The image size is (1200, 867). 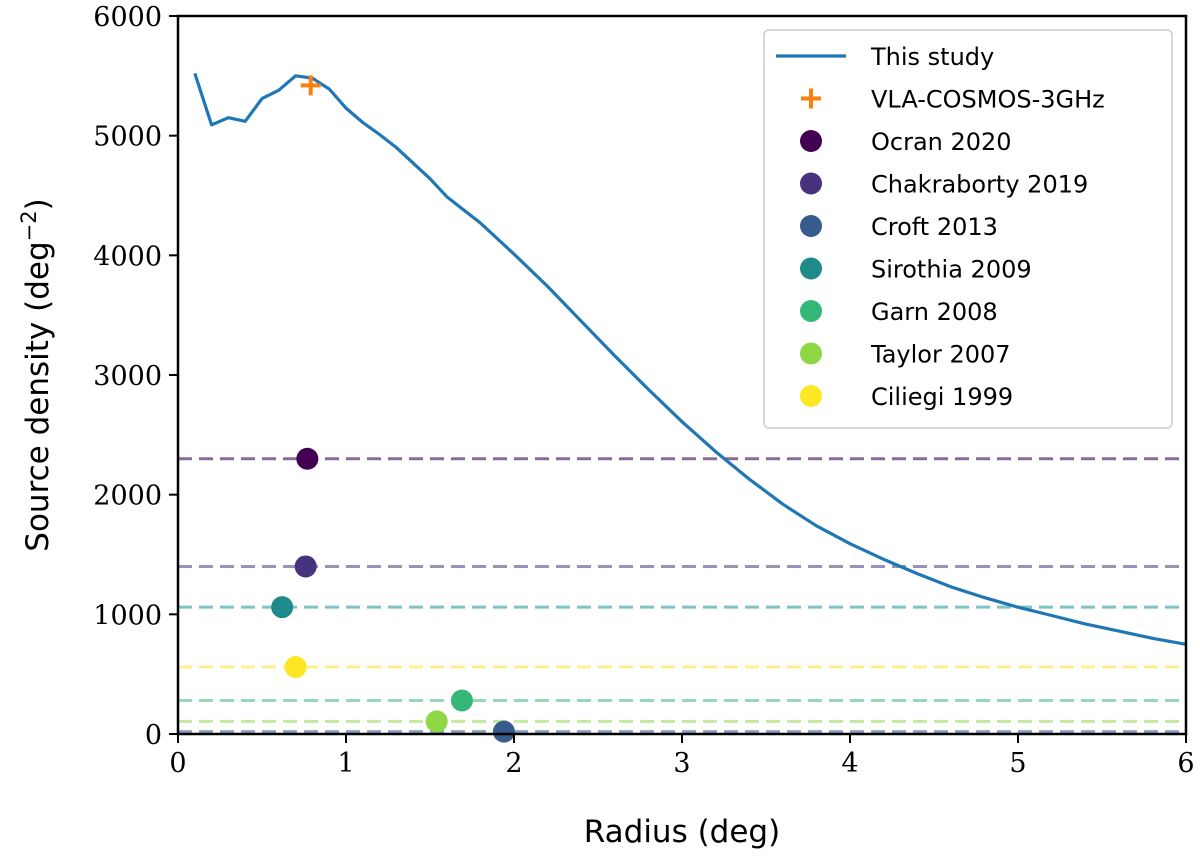 I want to click on x-tick-label: 4, so click(x=849, y=763).